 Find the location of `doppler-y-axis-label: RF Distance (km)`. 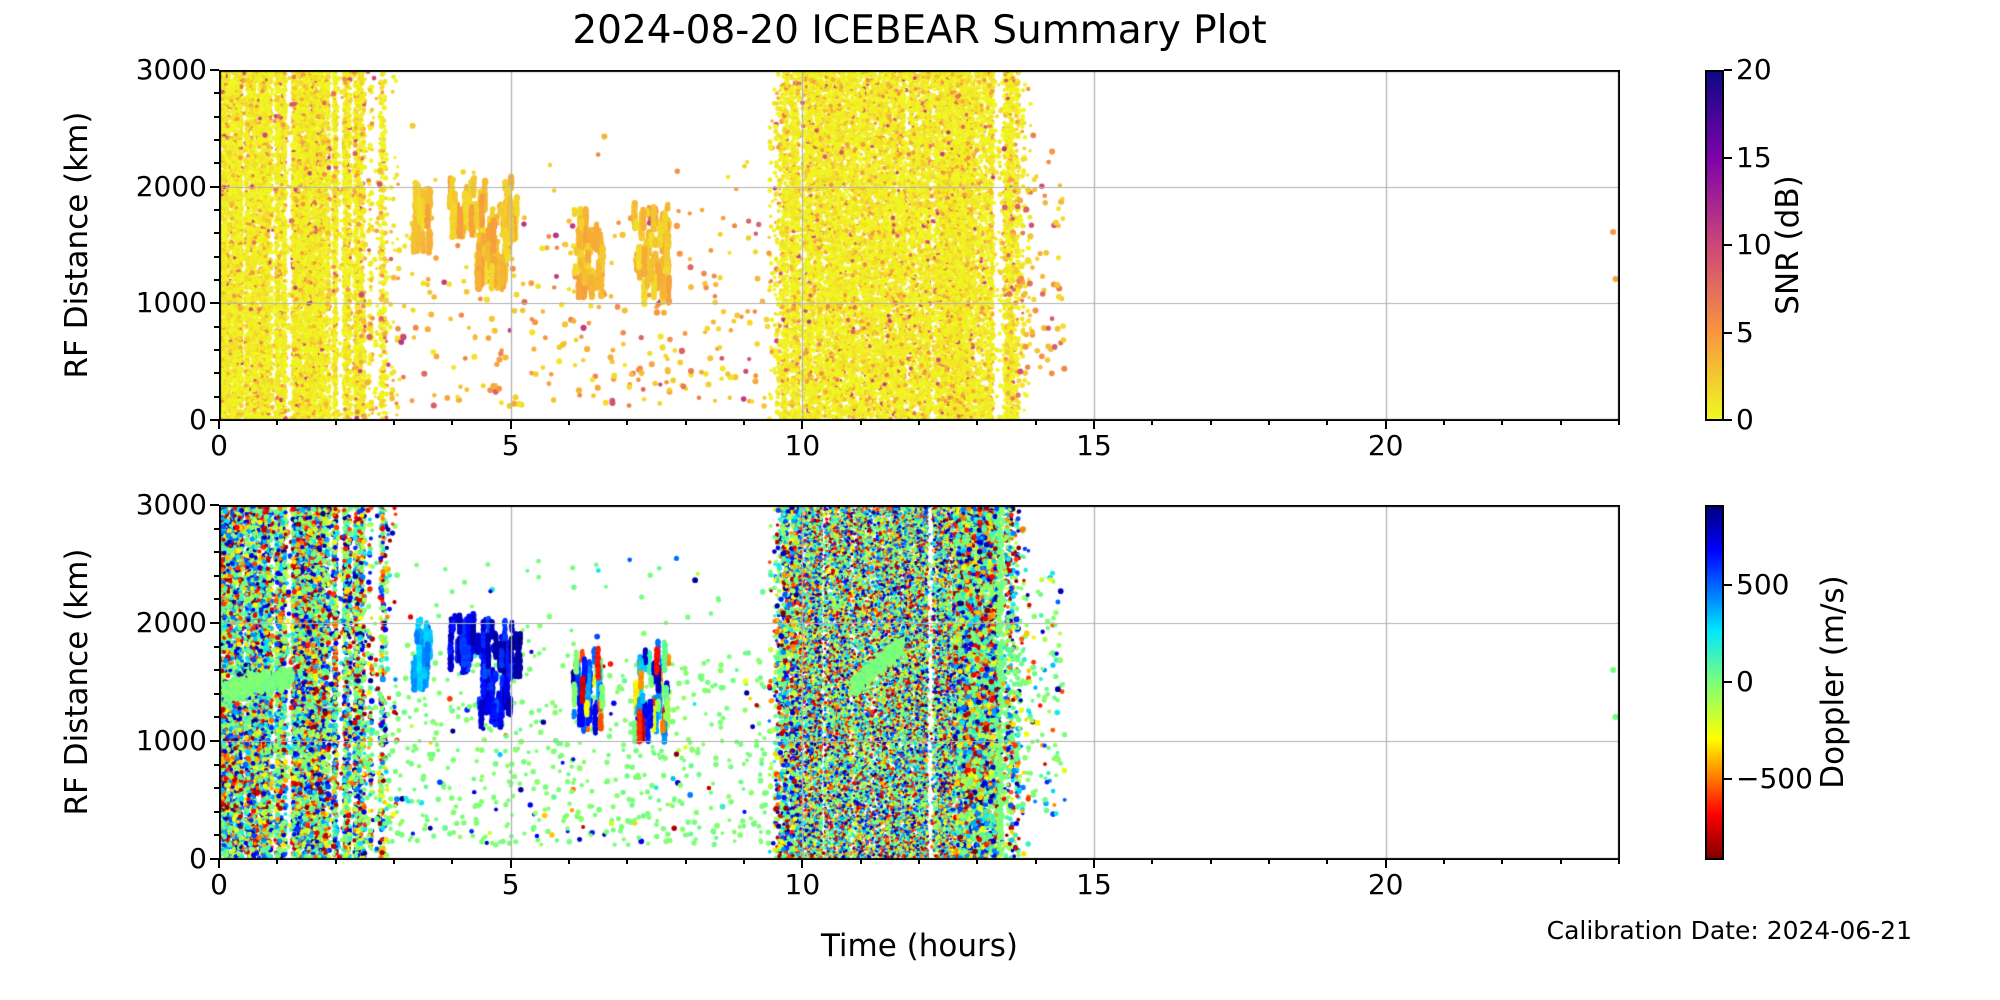

doppler-y-axis-label: RF Distance (km) is located at coordinates (77, 682).